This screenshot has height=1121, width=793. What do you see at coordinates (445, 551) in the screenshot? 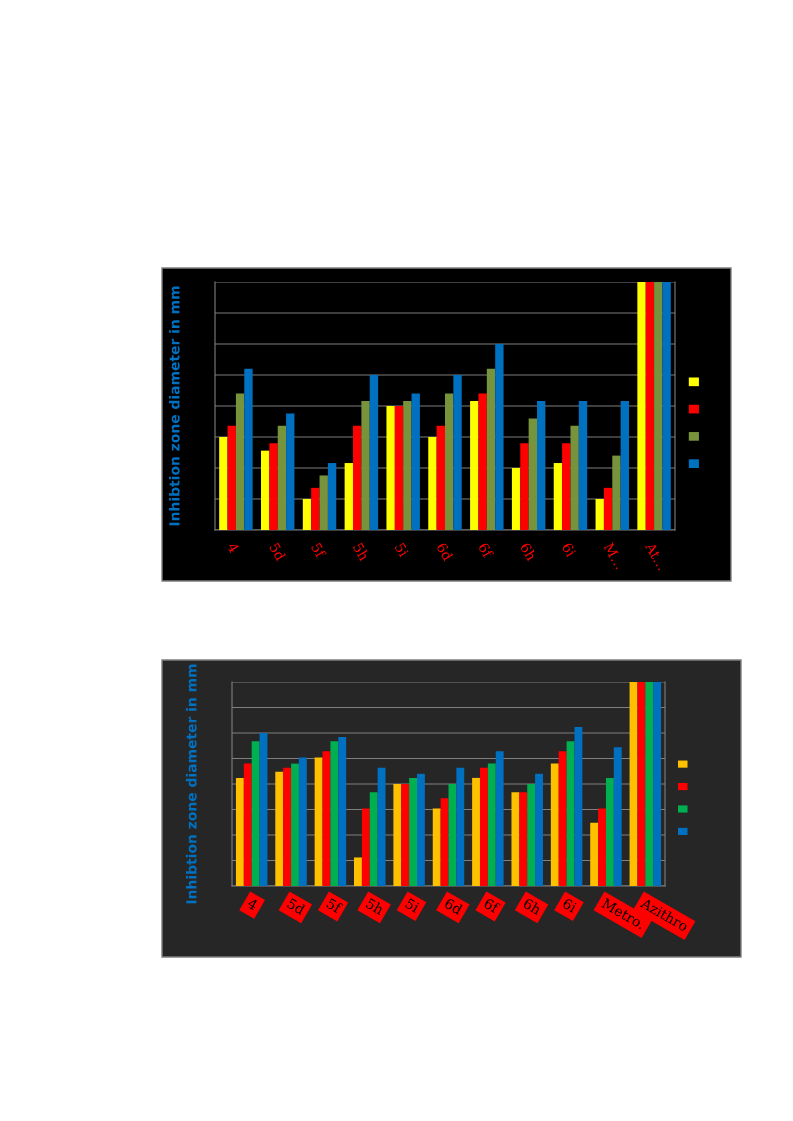
I see `x-tick-label: 6d` at bounding box center [445, 551].